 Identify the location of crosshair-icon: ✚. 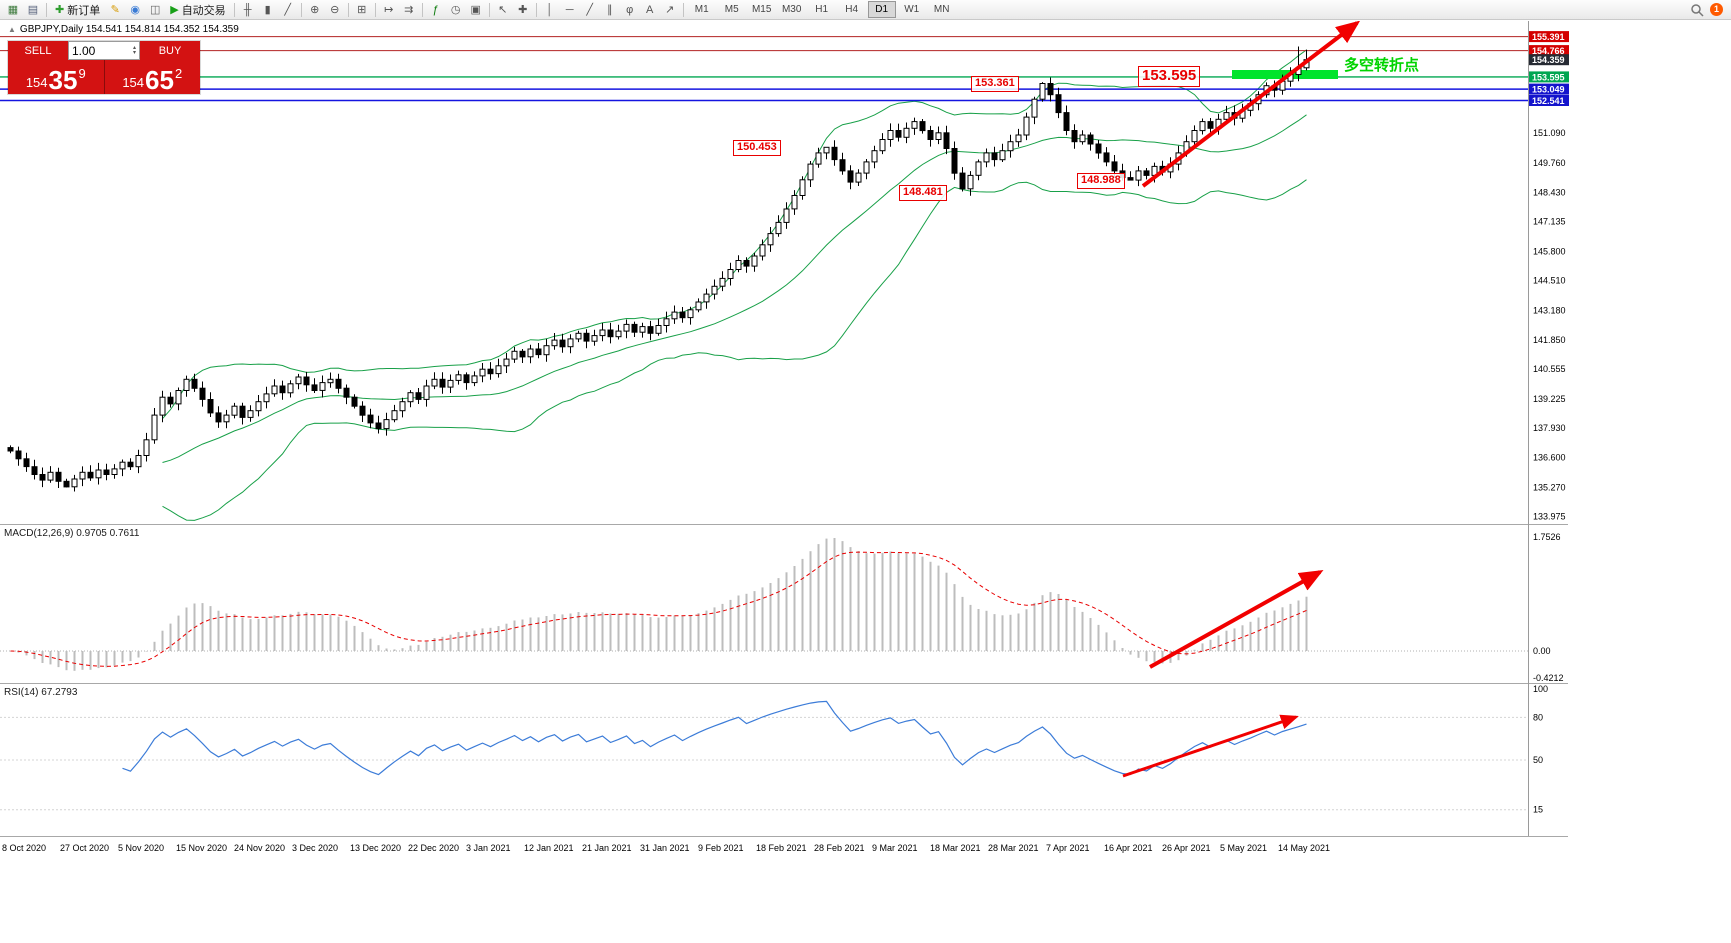
(523, 9).